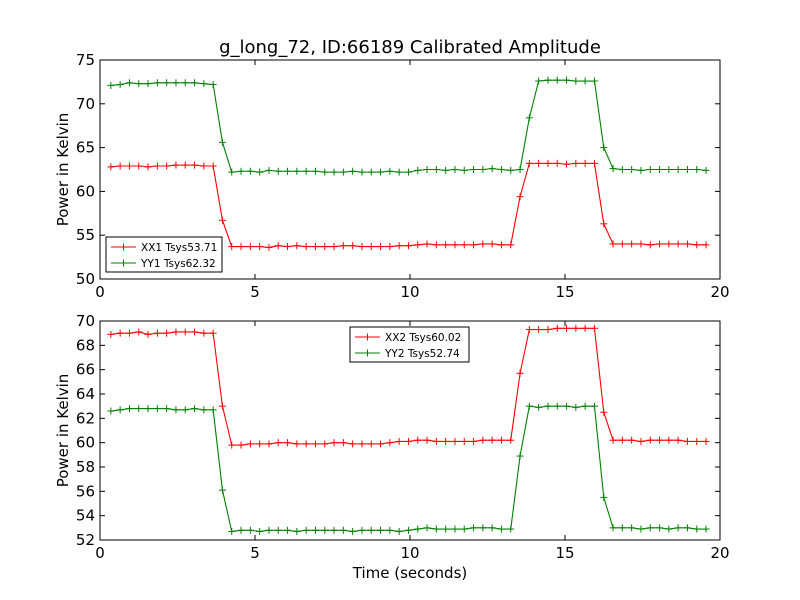  I want to click on chart-title: g_long_72, ID:66189 Calibrated Amplitude, so click(410, 47).